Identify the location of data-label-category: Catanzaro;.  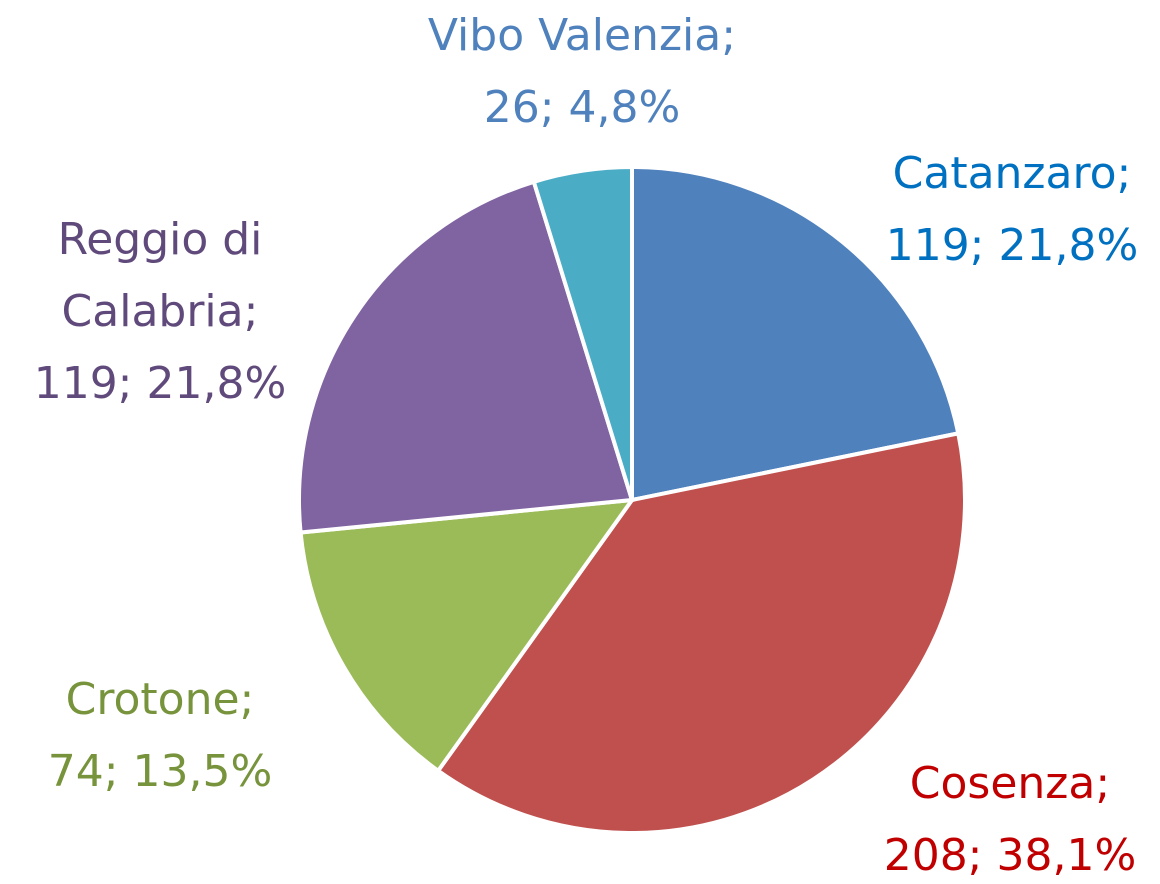
(1012, 173).